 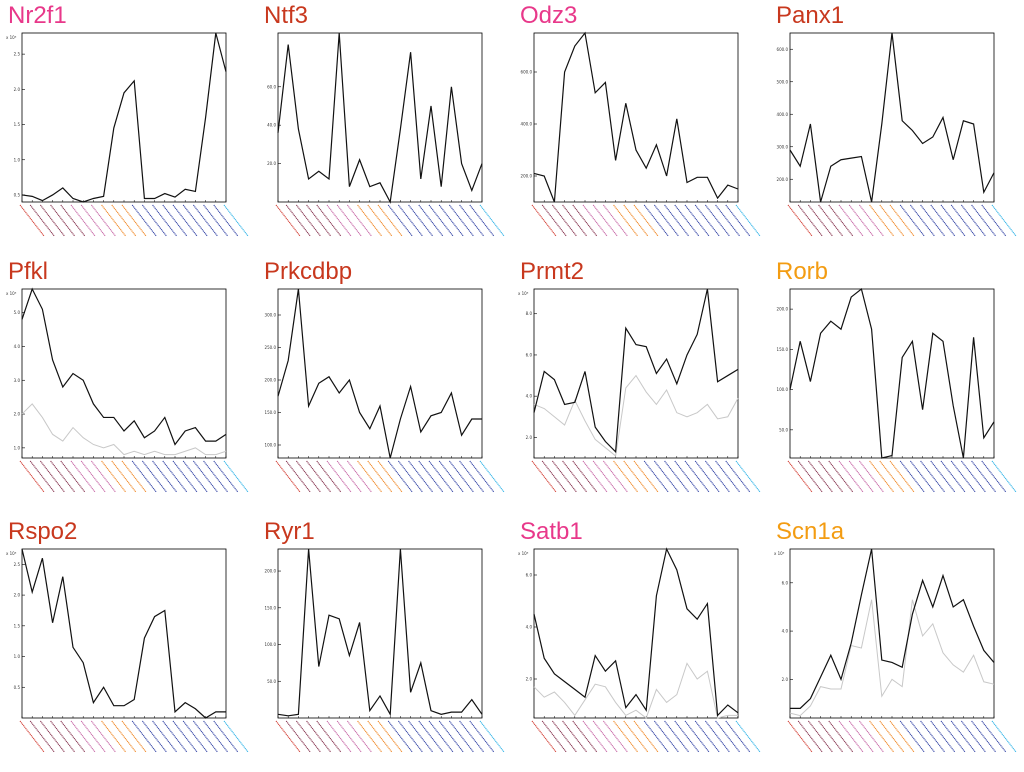 I want to click on chart-svg: 50.0 100.0 150.0 200.0, so click(x=897, y=390).